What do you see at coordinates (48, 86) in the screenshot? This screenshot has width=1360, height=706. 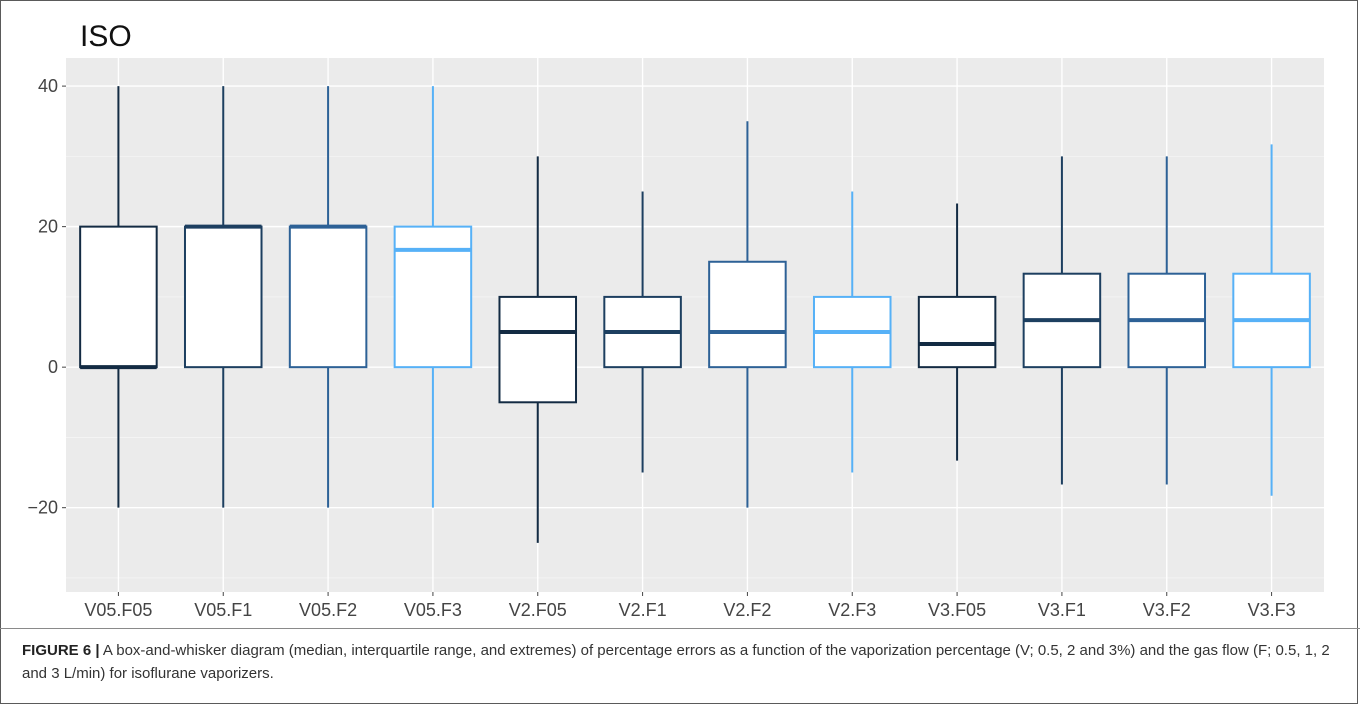 I see `y-tick-label: 40` at bounding box center [48, 86].